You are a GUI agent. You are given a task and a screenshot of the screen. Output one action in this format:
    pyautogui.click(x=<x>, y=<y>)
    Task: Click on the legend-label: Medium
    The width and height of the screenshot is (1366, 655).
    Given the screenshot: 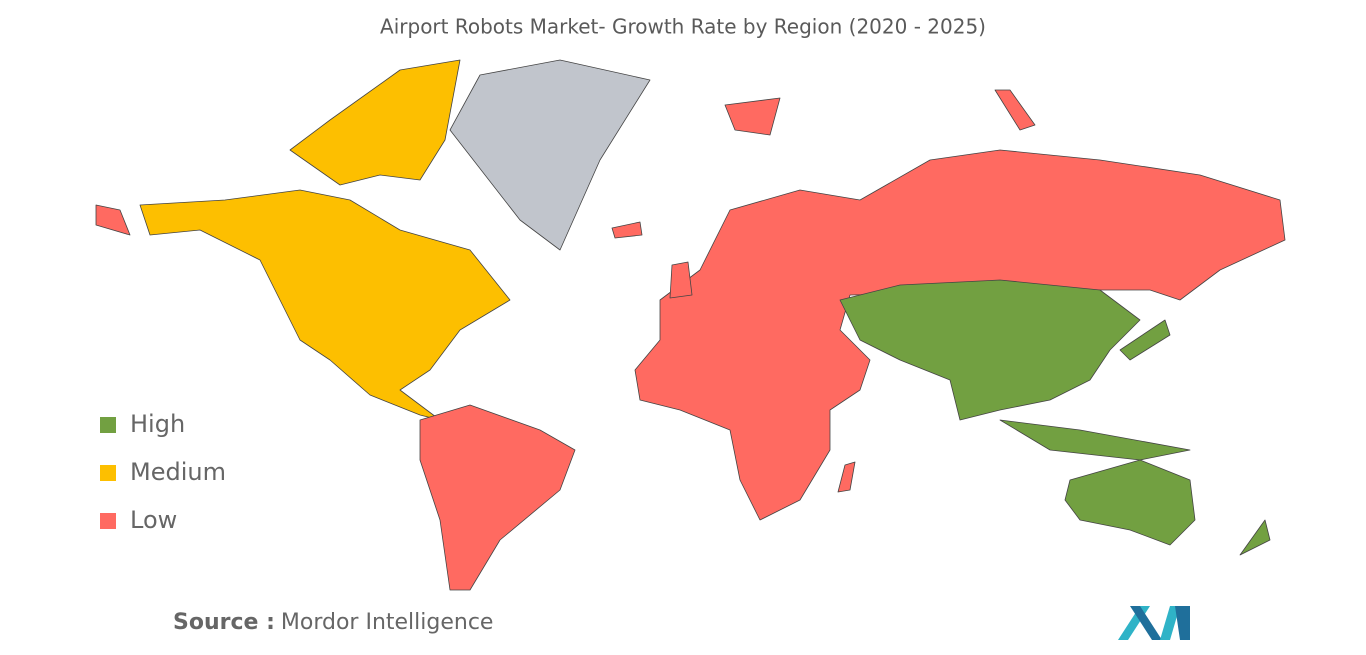 What is the action you would take?
    pyautogui.click(x=178, y=472)
    